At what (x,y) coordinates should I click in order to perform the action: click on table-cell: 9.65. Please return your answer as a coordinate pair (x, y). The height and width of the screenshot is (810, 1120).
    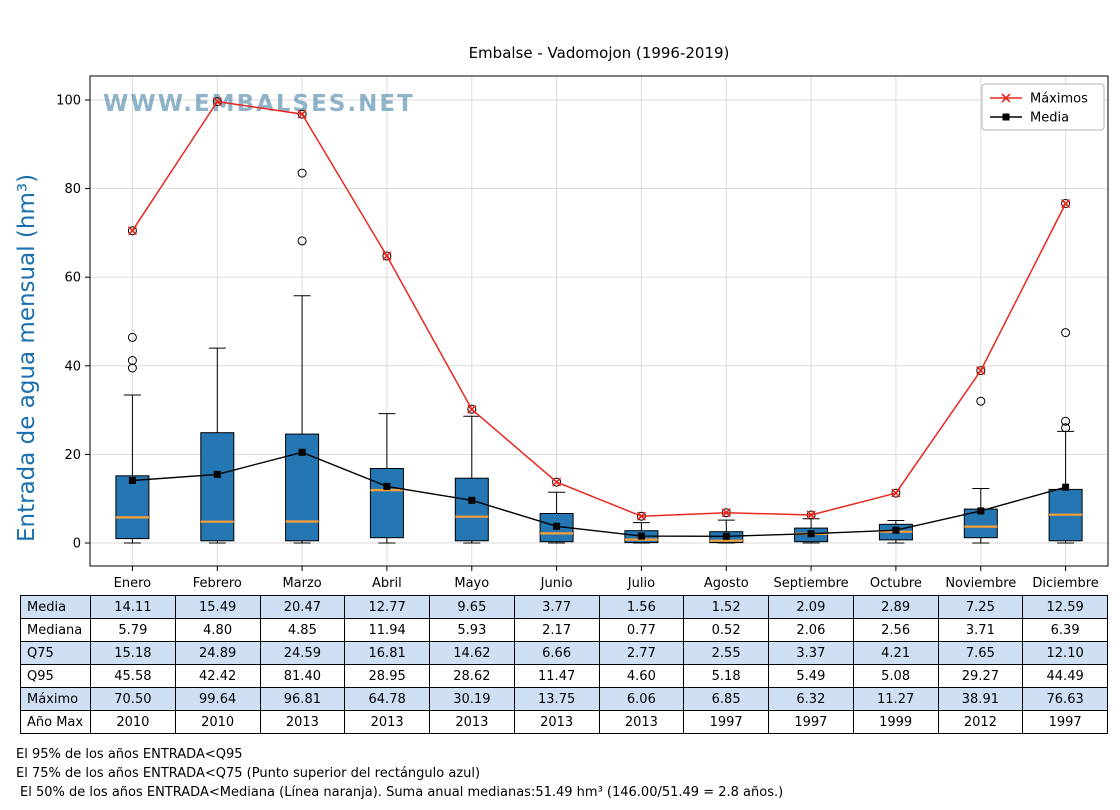
    Looking at the image, I should click on (472, 607).